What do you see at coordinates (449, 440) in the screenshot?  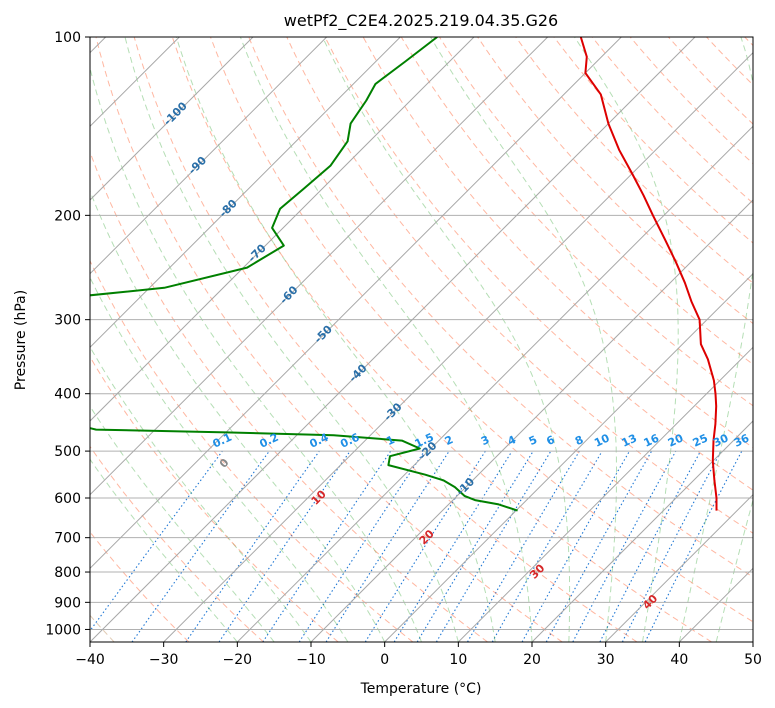 I see `mixing-ratio-label: 2` at bounding box center [449, 440].